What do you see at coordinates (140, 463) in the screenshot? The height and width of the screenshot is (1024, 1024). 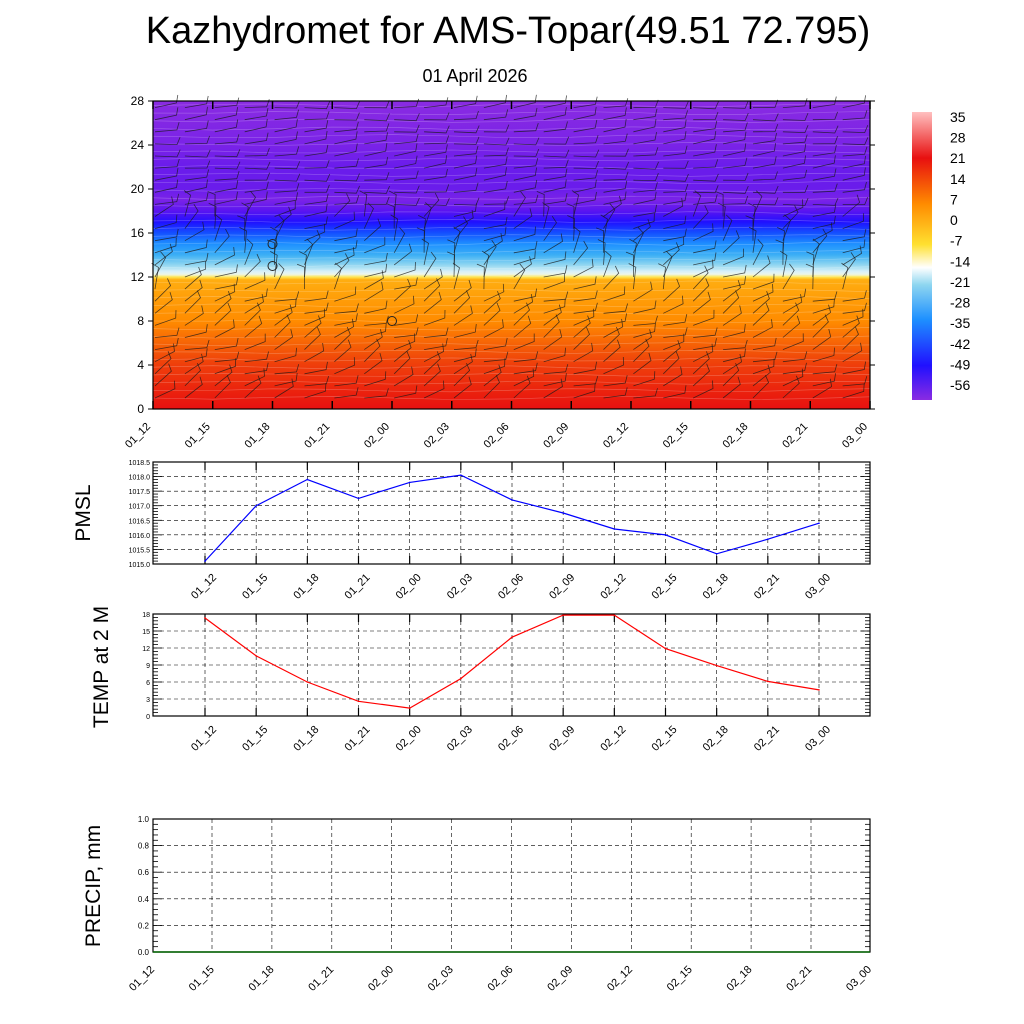 I see `y-tick-label: 1018.5` at bounding box center [140, 463].